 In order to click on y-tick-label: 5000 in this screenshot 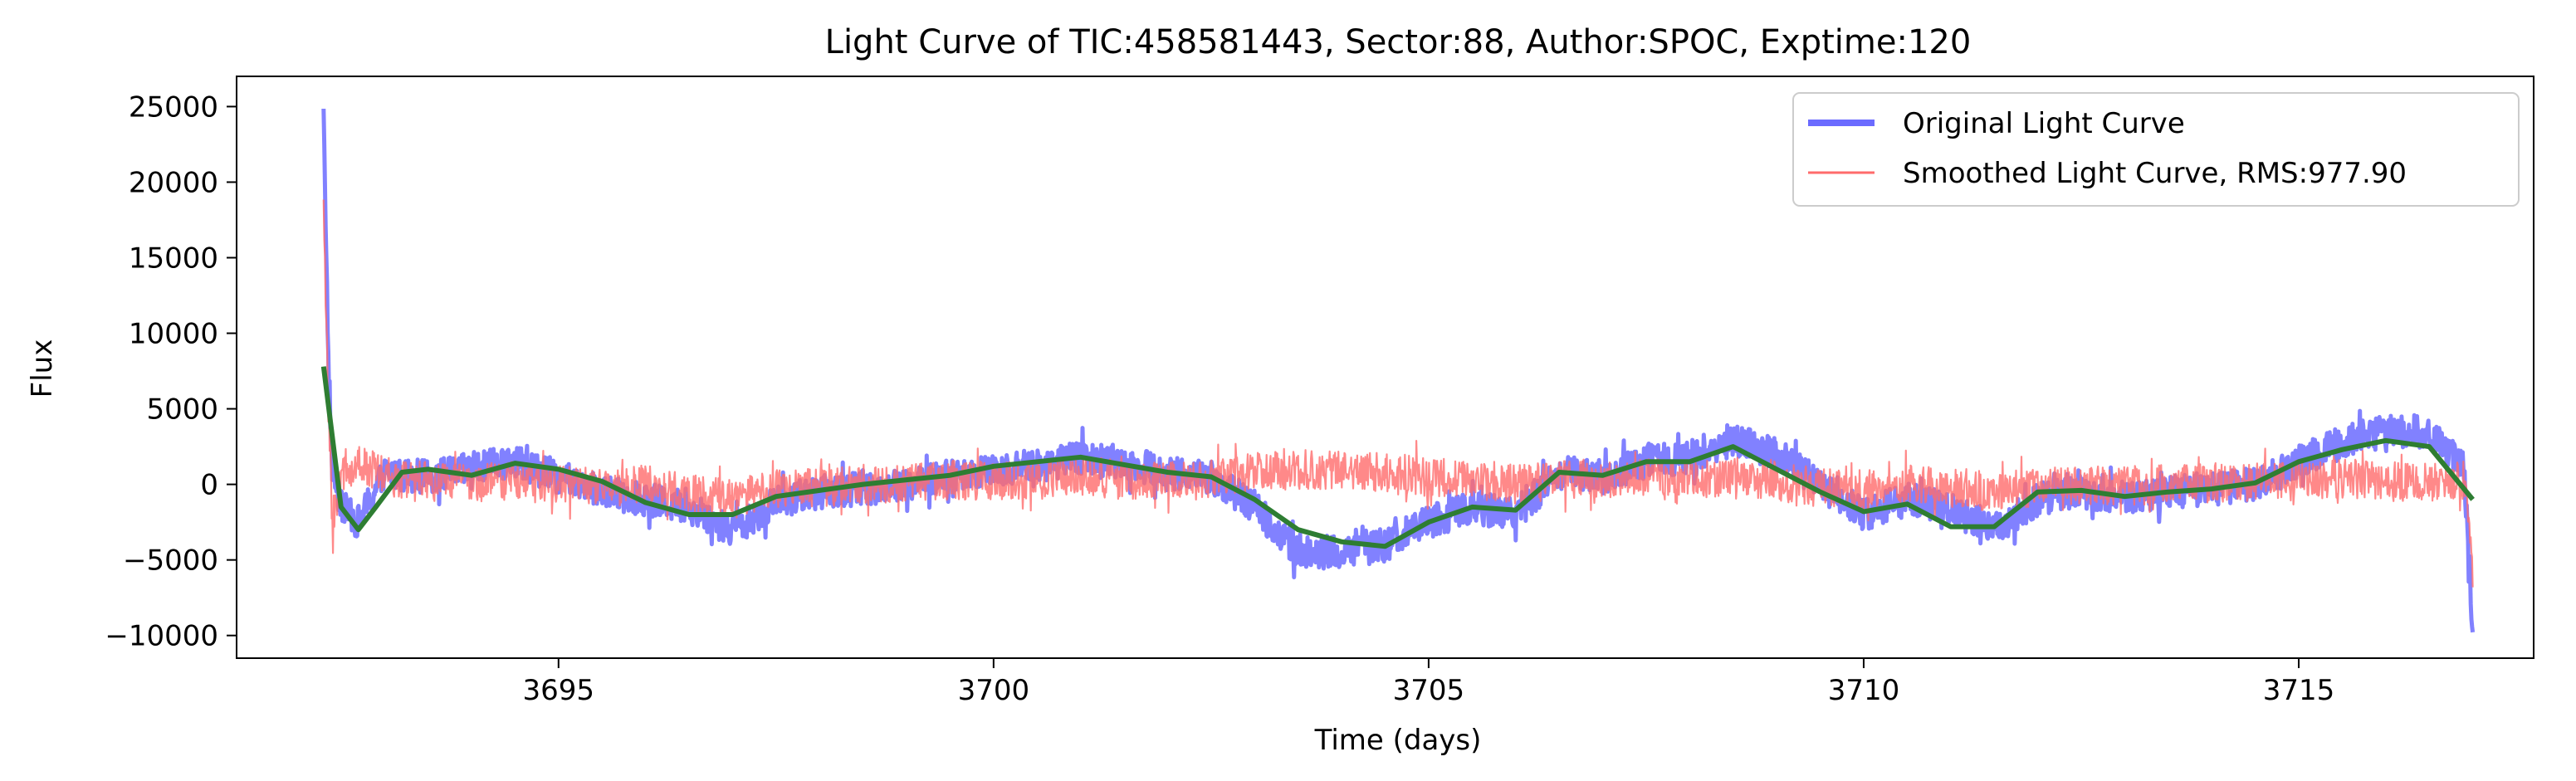, I will do `click(182, 410)`.